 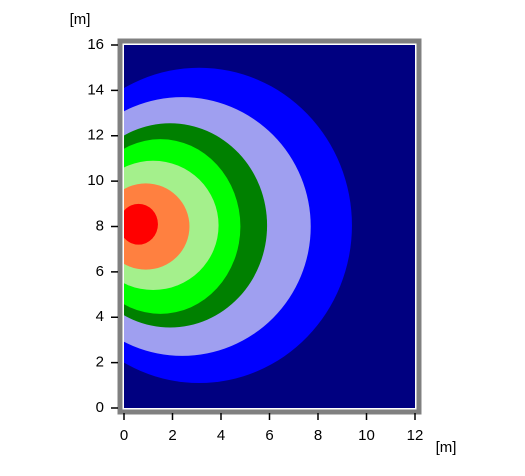 What do you see at coordinates (366, 435) in the screenshot?
I see `x-tick-label: 10` at bounding box center [366, 435].